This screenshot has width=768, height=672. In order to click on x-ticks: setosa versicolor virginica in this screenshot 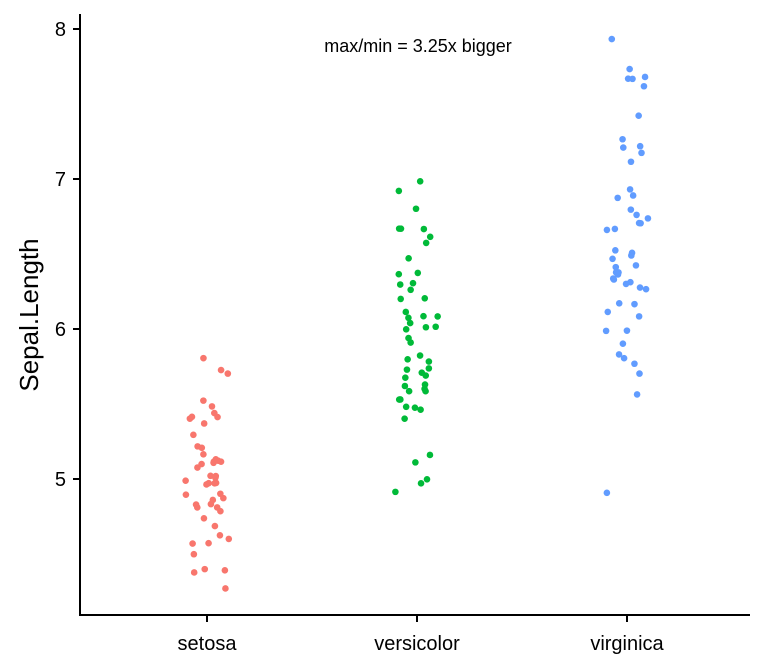, I will do `click(421, 635)`.